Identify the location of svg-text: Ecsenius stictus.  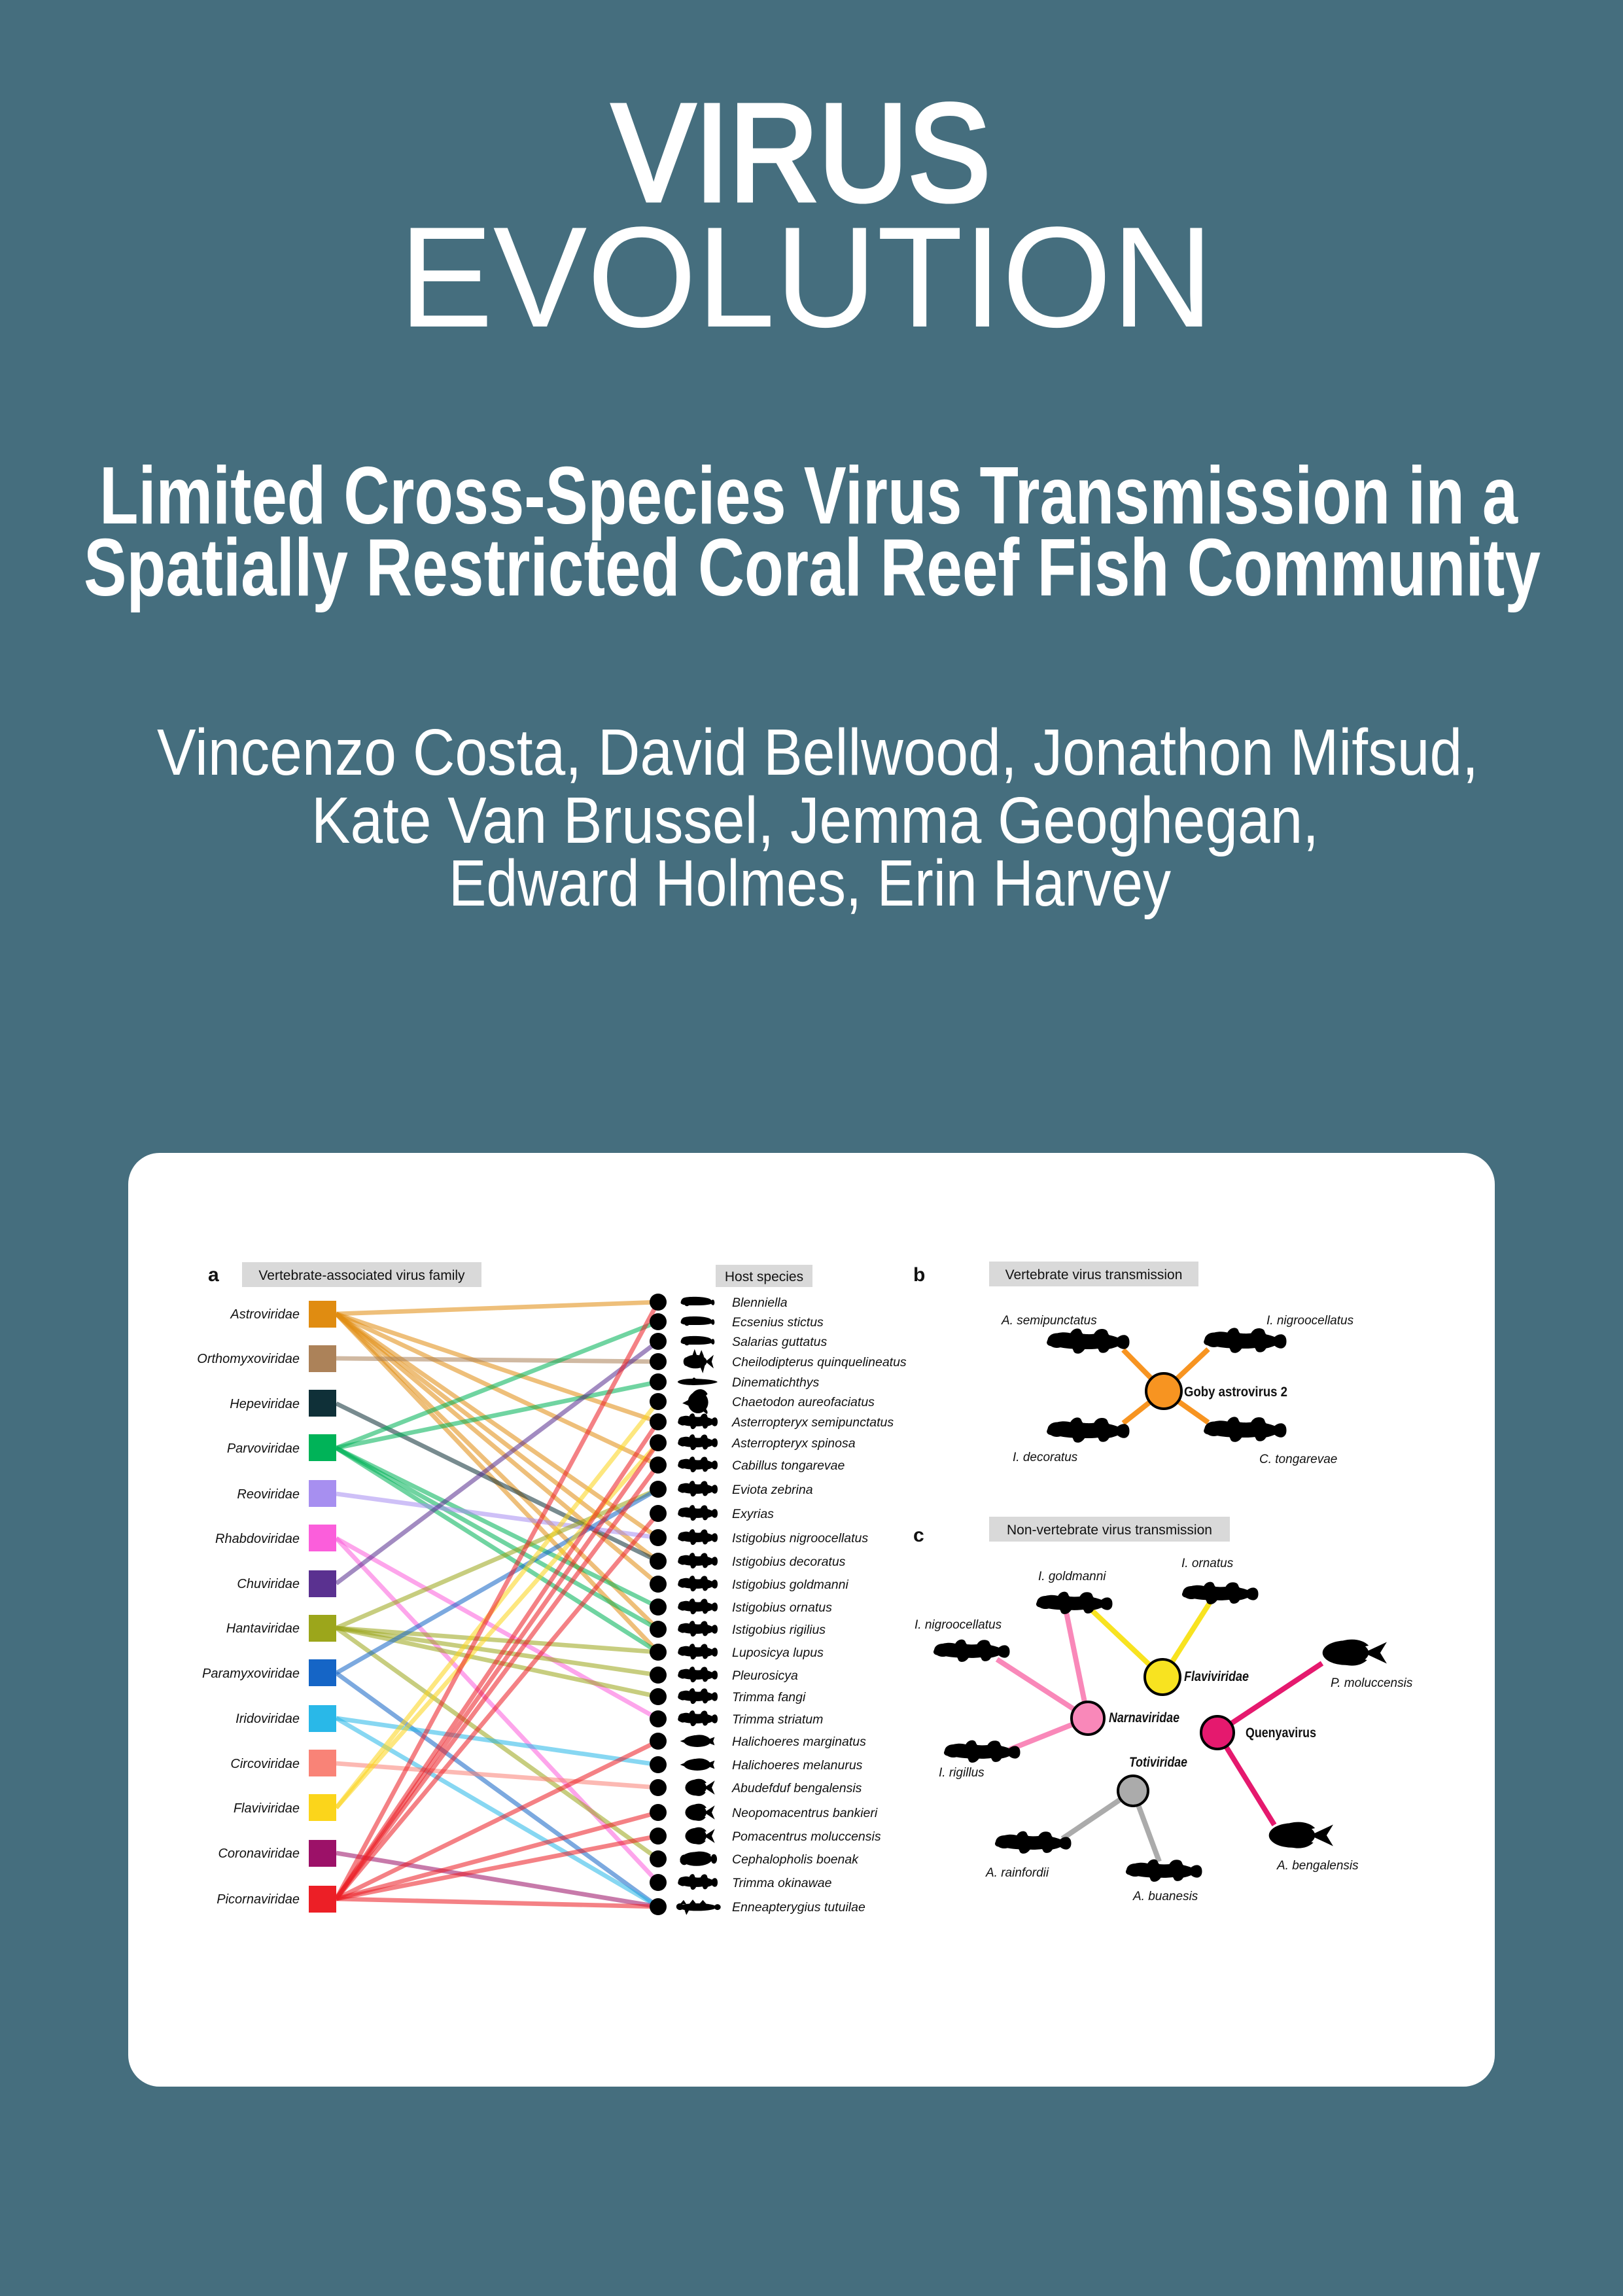
(778, 1322).